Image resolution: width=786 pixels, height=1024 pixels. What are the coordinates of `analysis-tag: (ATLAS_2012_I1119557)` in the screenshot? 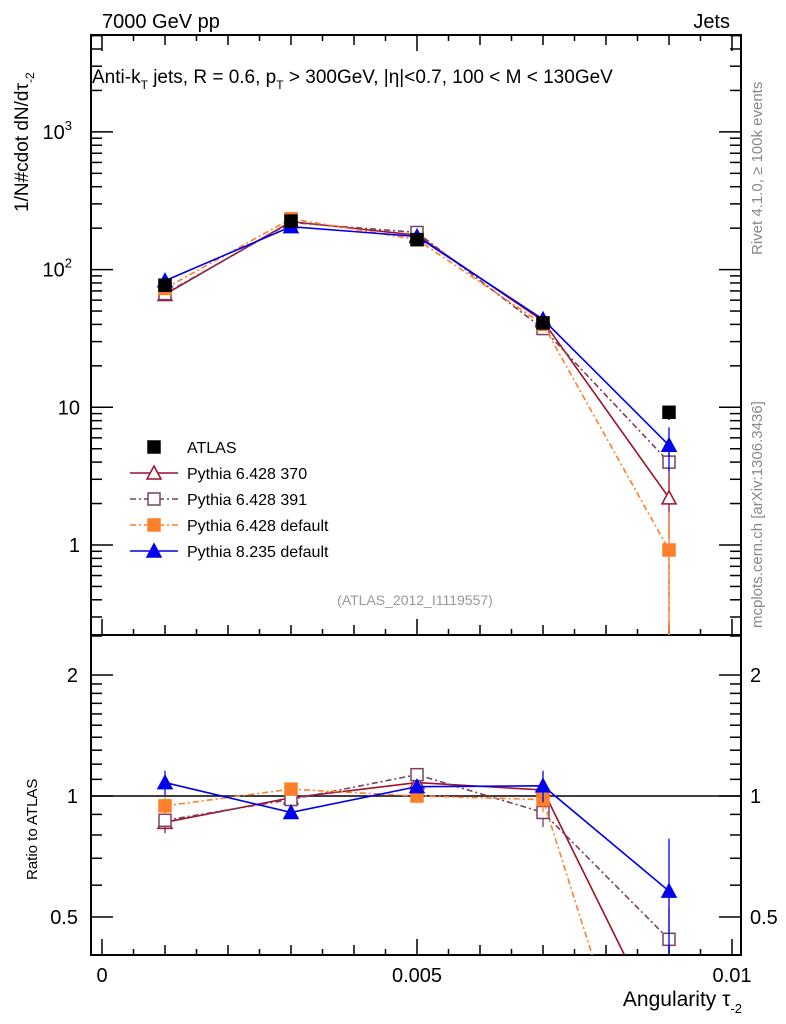 It's located at (415, 600).